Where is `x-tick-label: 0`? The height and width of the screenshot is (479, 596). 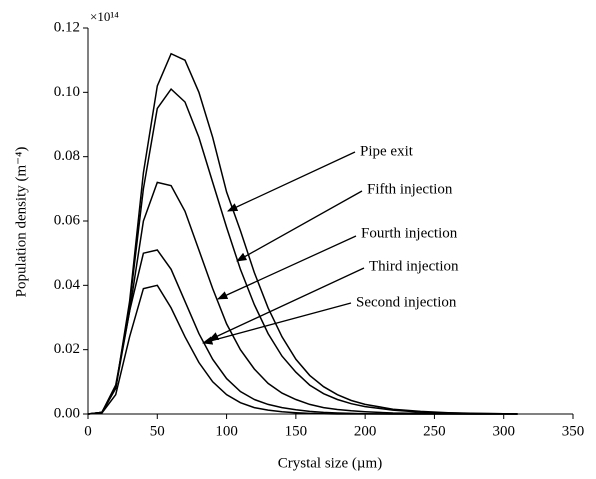
x-tick-label: 0 is located at coordinates (88, 431).